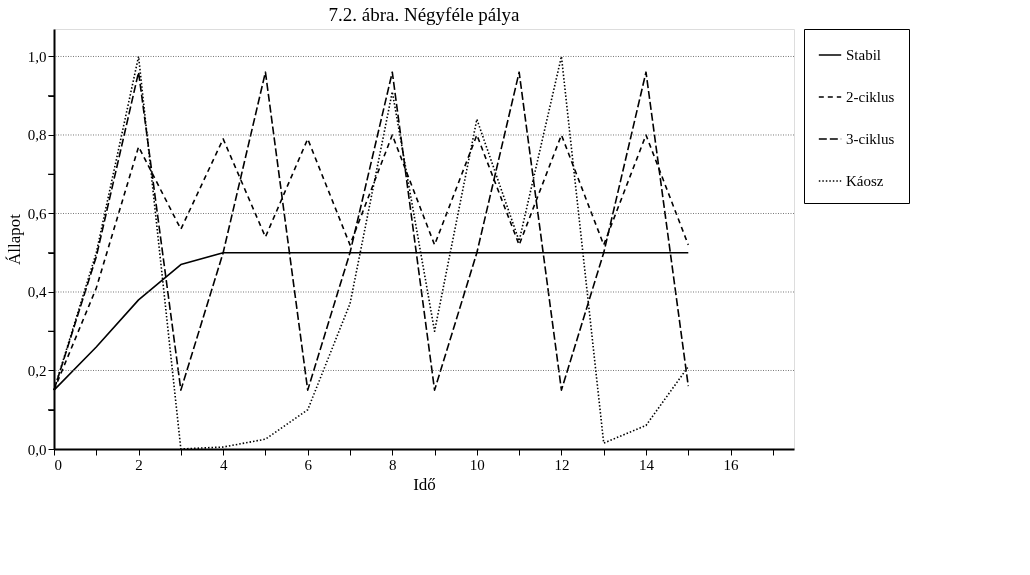  I want to click on x-tick-label: 6, so click(308, 464).